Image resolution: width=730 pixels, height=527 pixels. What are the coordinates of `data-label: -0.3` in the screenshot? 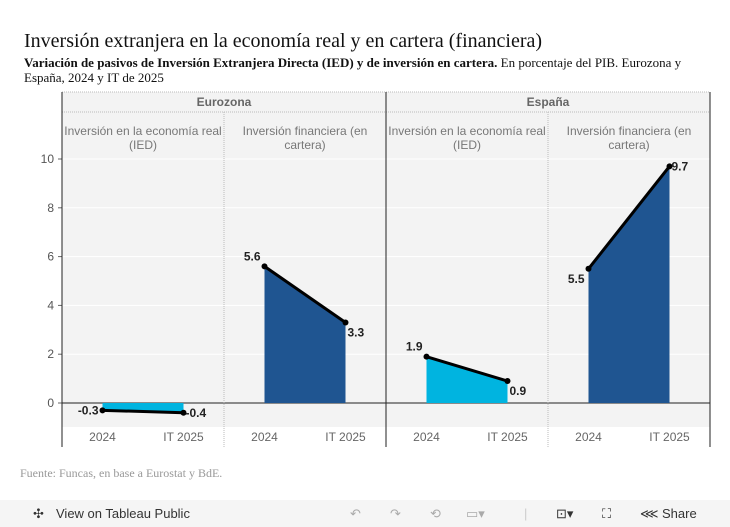 It's located at (88, 410).